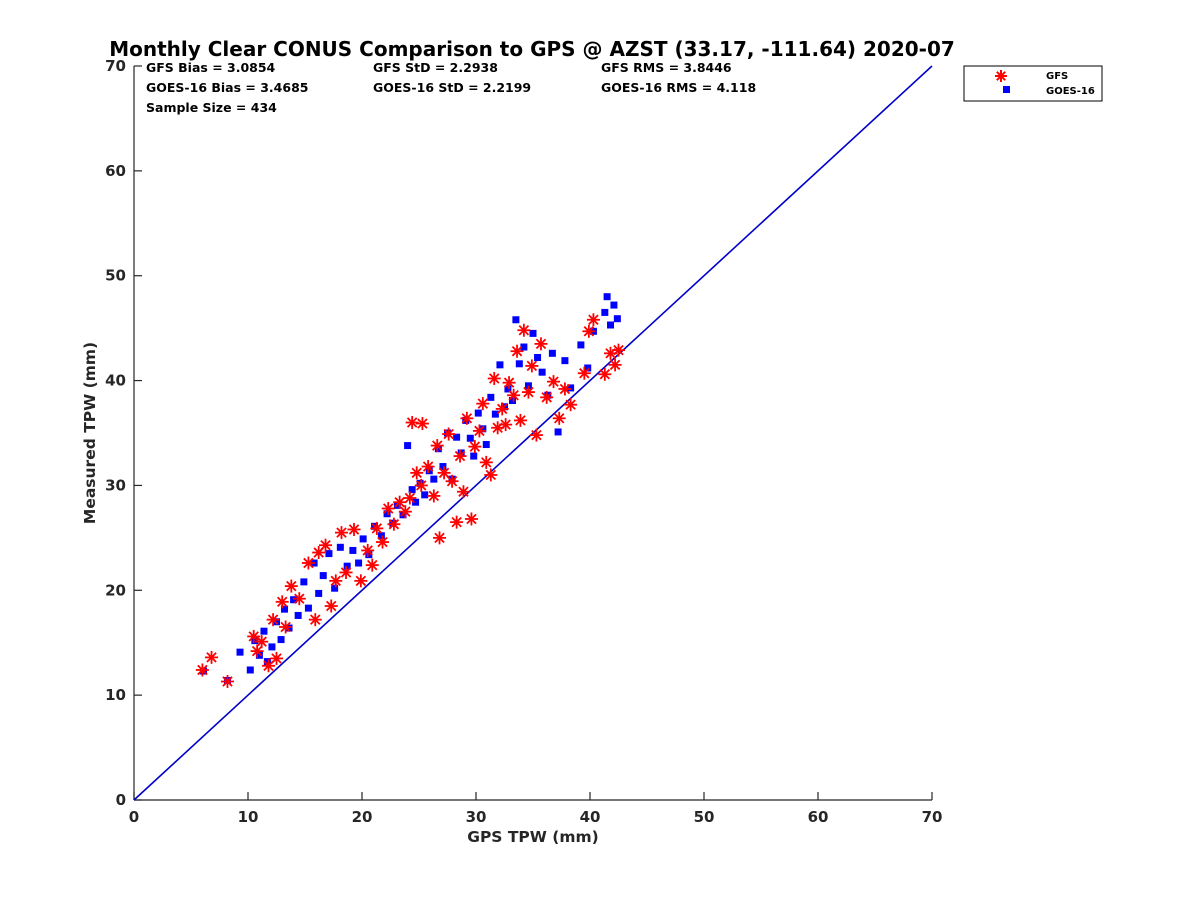 The height and width of the screenshot is (900, 1200). What do you see at coordinates (1070, 91) in the screenshot?
I see `legend-goes-label: GOES-16` at bounding box center [1070, 91].